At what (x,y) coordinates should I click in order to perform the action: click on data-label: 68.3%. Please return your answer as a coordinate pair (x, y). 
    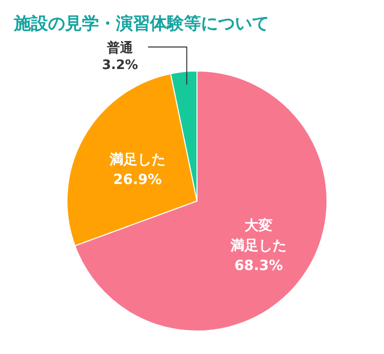
    Looking at the image, I should click on (258, 266).